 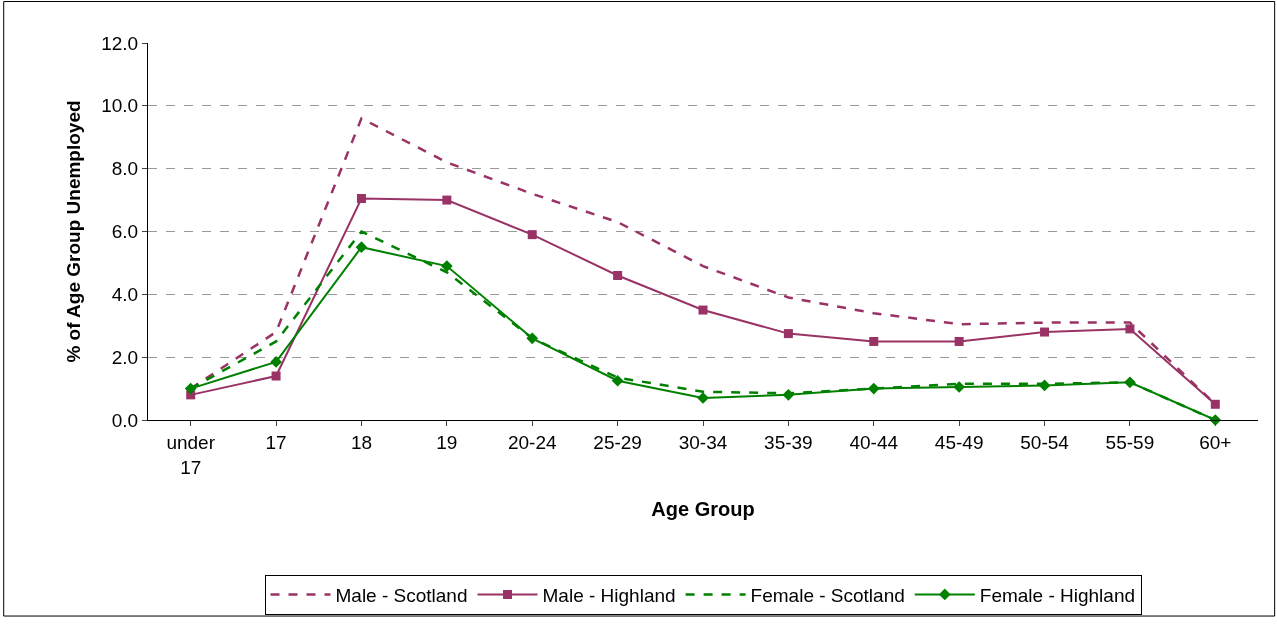 I want to click on legend-label: Female - Highland, so click(x=1057, y=595).